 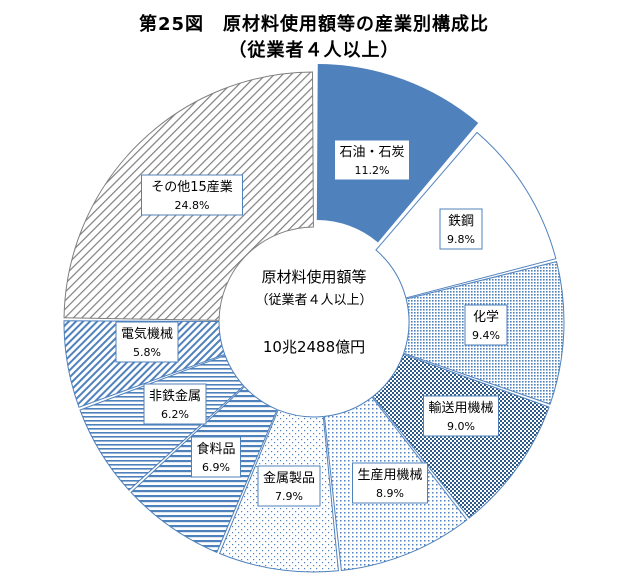 What do you see at coordinates (372, 170) in the screenshot?
I see `slice-label-value-0: 11.2%` at bounding box center [372, 170].